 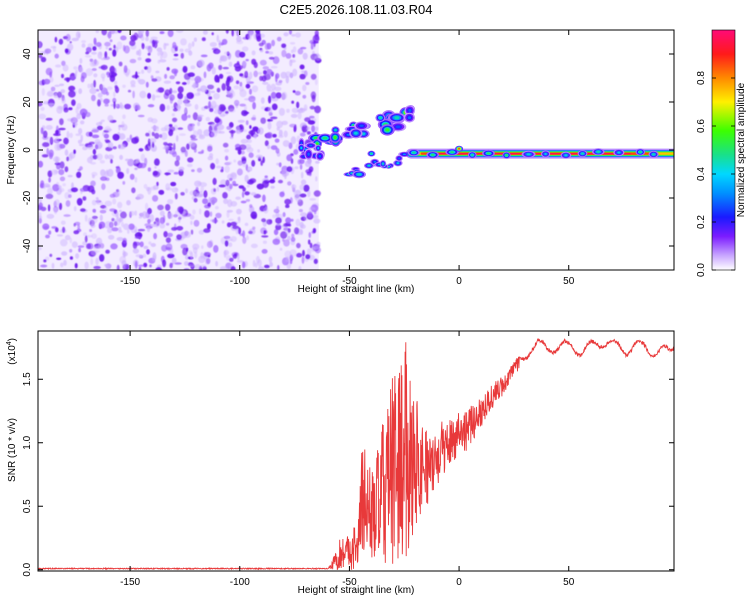 I want to click on x-tick-label: -100, so click(x=240, y=281).